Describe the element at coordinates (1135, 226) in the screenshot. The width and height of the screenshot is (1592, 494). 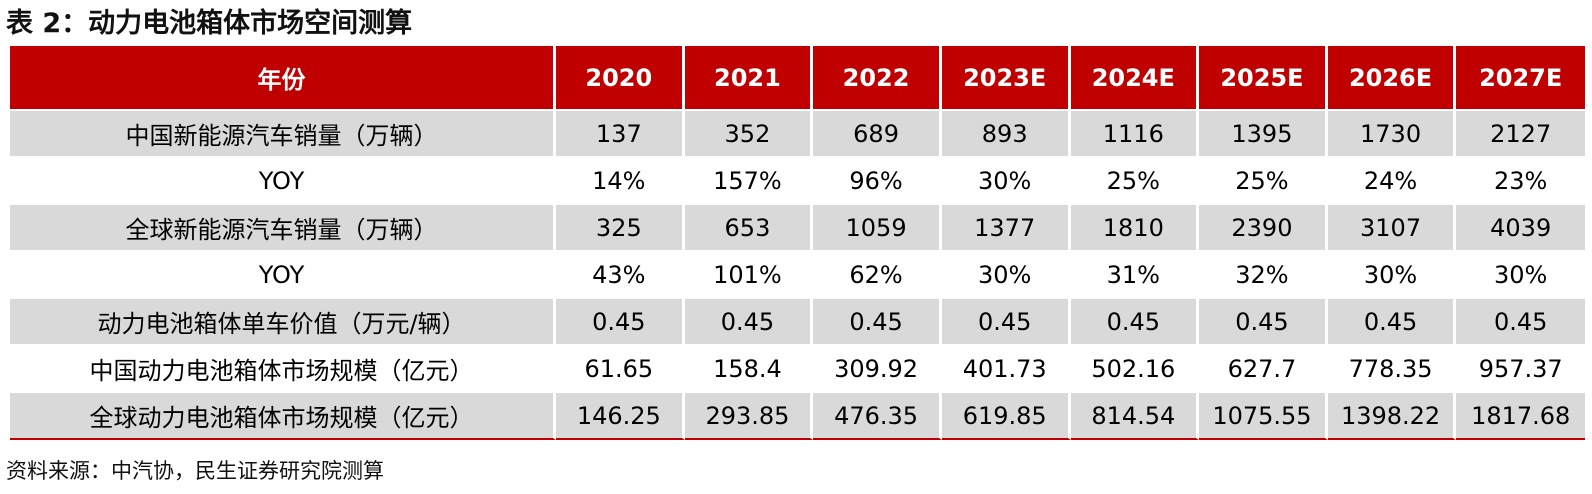
I see `table-cell: 1810` at that location.